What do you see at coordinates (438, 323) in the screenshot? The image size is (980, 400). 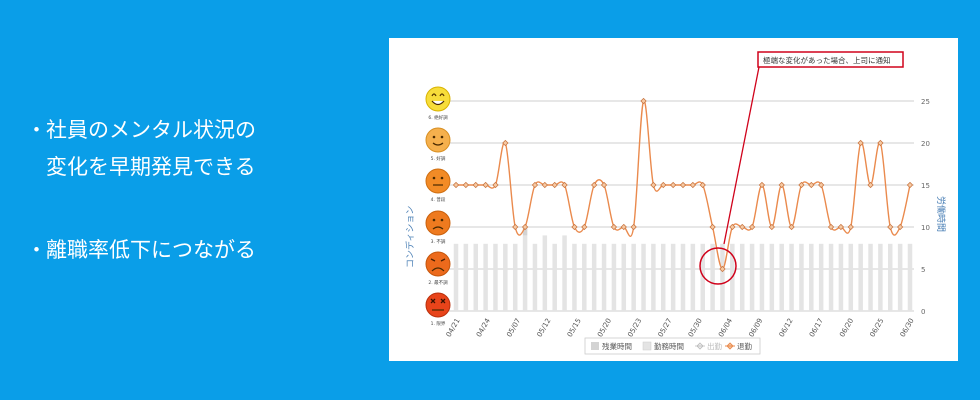 I see `emoji-label: 1. 限界` at bounding box center [438, 323].